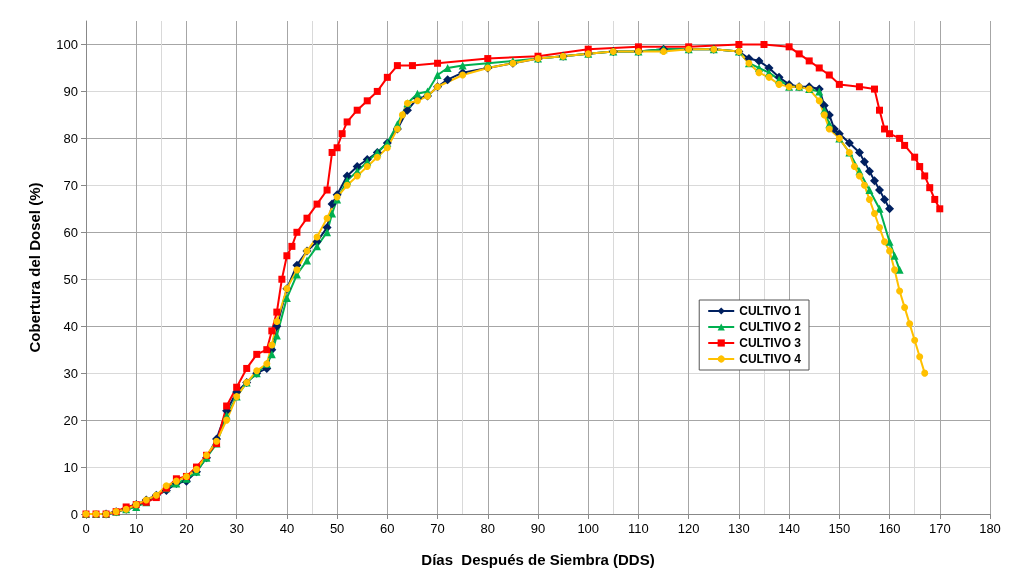 The image size is (1009, 578). Describe the element at coordinates (136, 528) in the screenshot. I see `x-tick-label: 10` at that location.